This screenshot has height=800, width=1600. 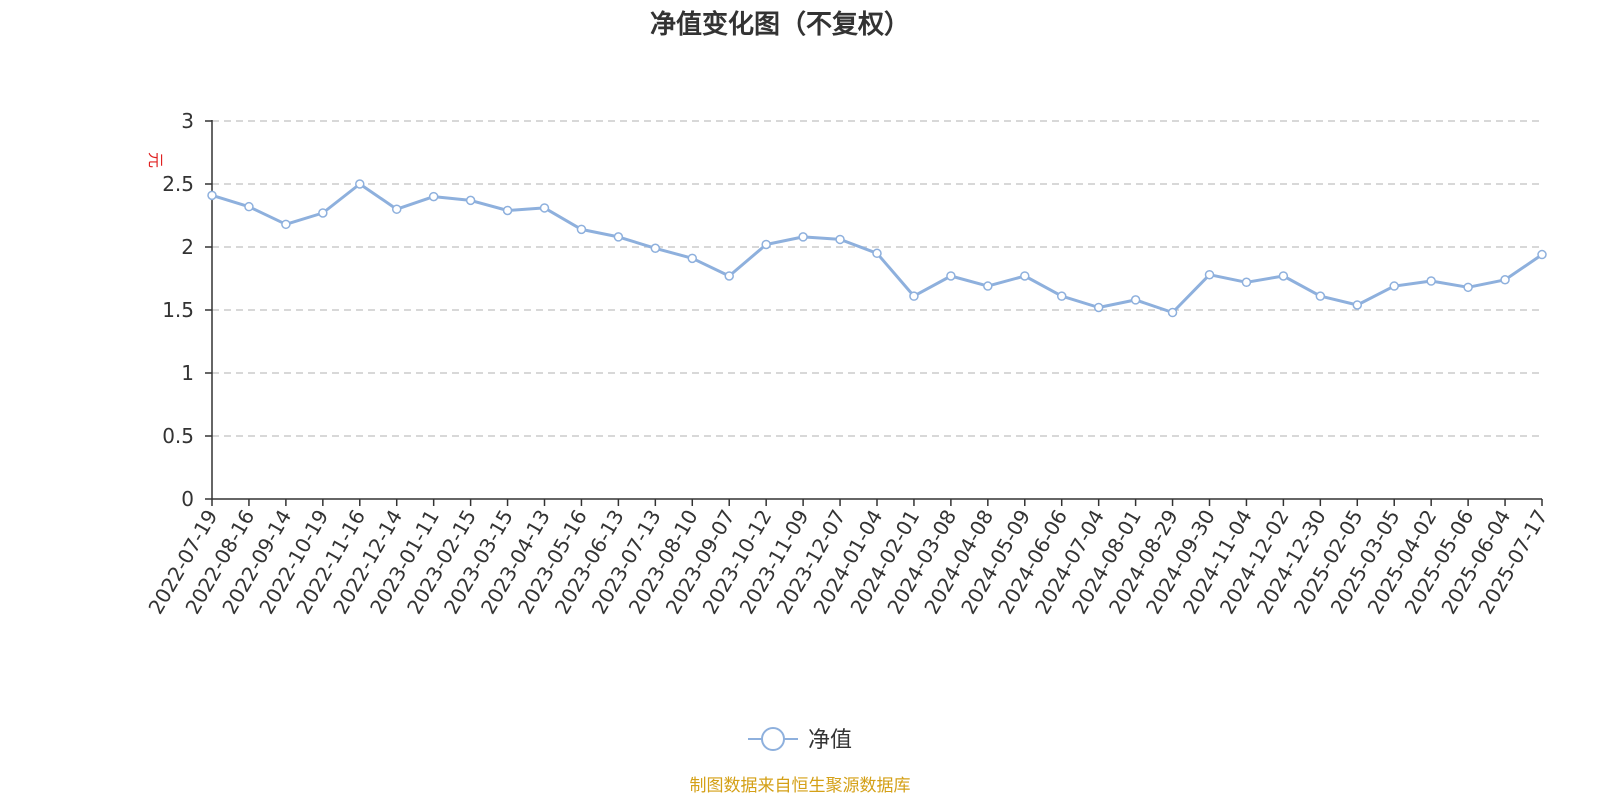 I want to click on series-jingzhi, so click(x=877, y=248).